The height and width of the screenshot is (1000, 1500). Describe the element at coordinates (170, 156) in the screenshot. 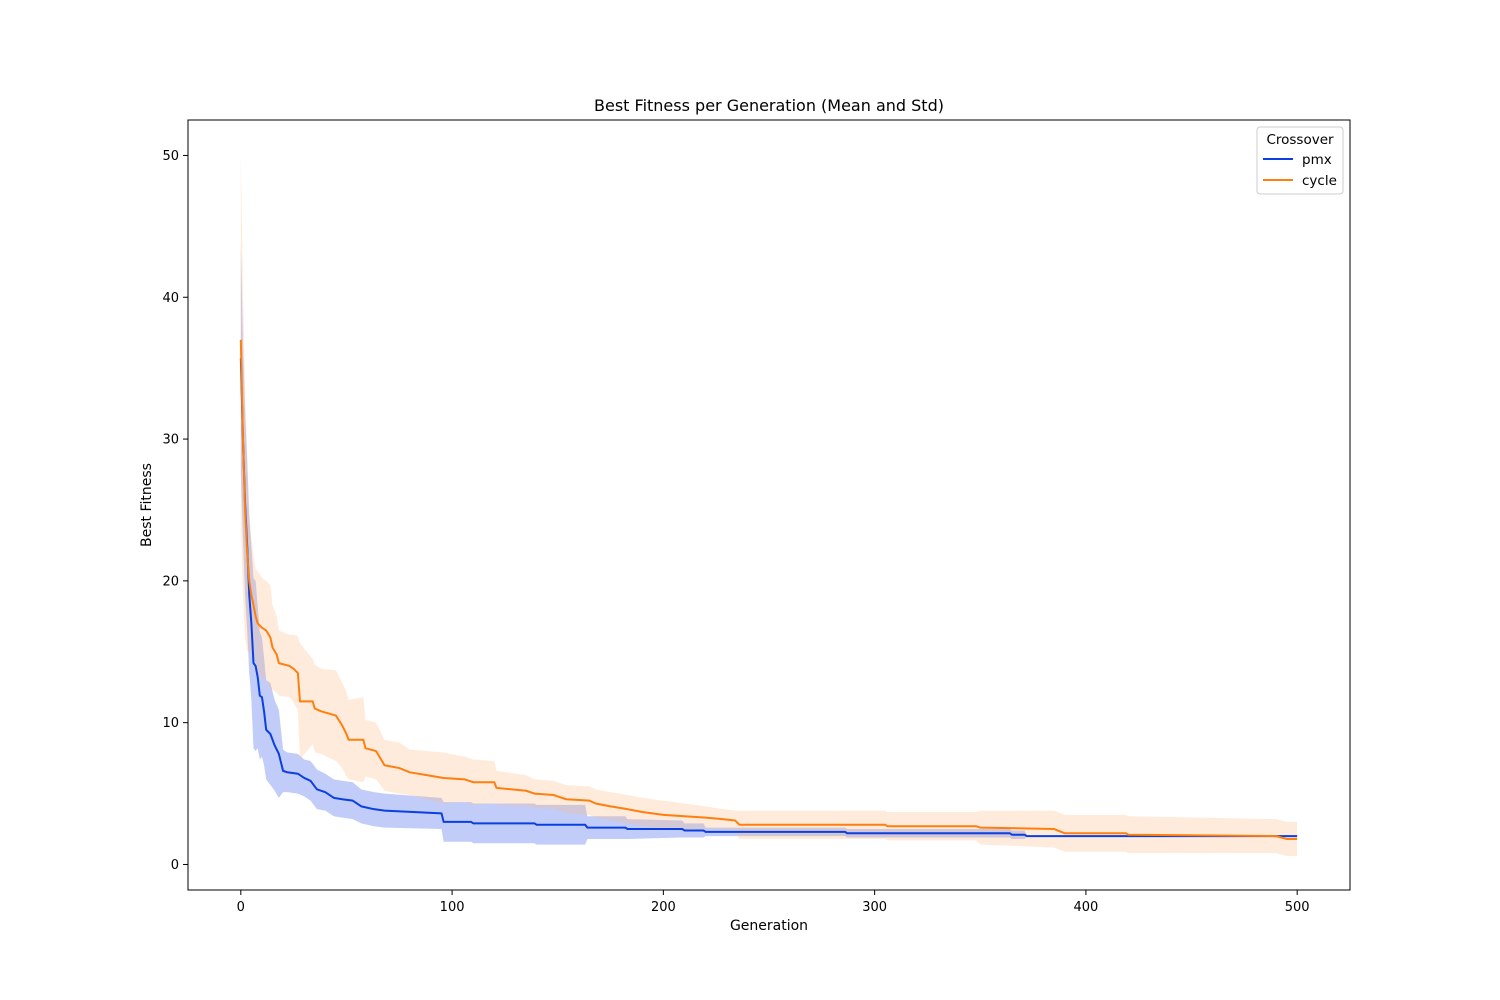

I see `y-tick-label: 50` at that location.